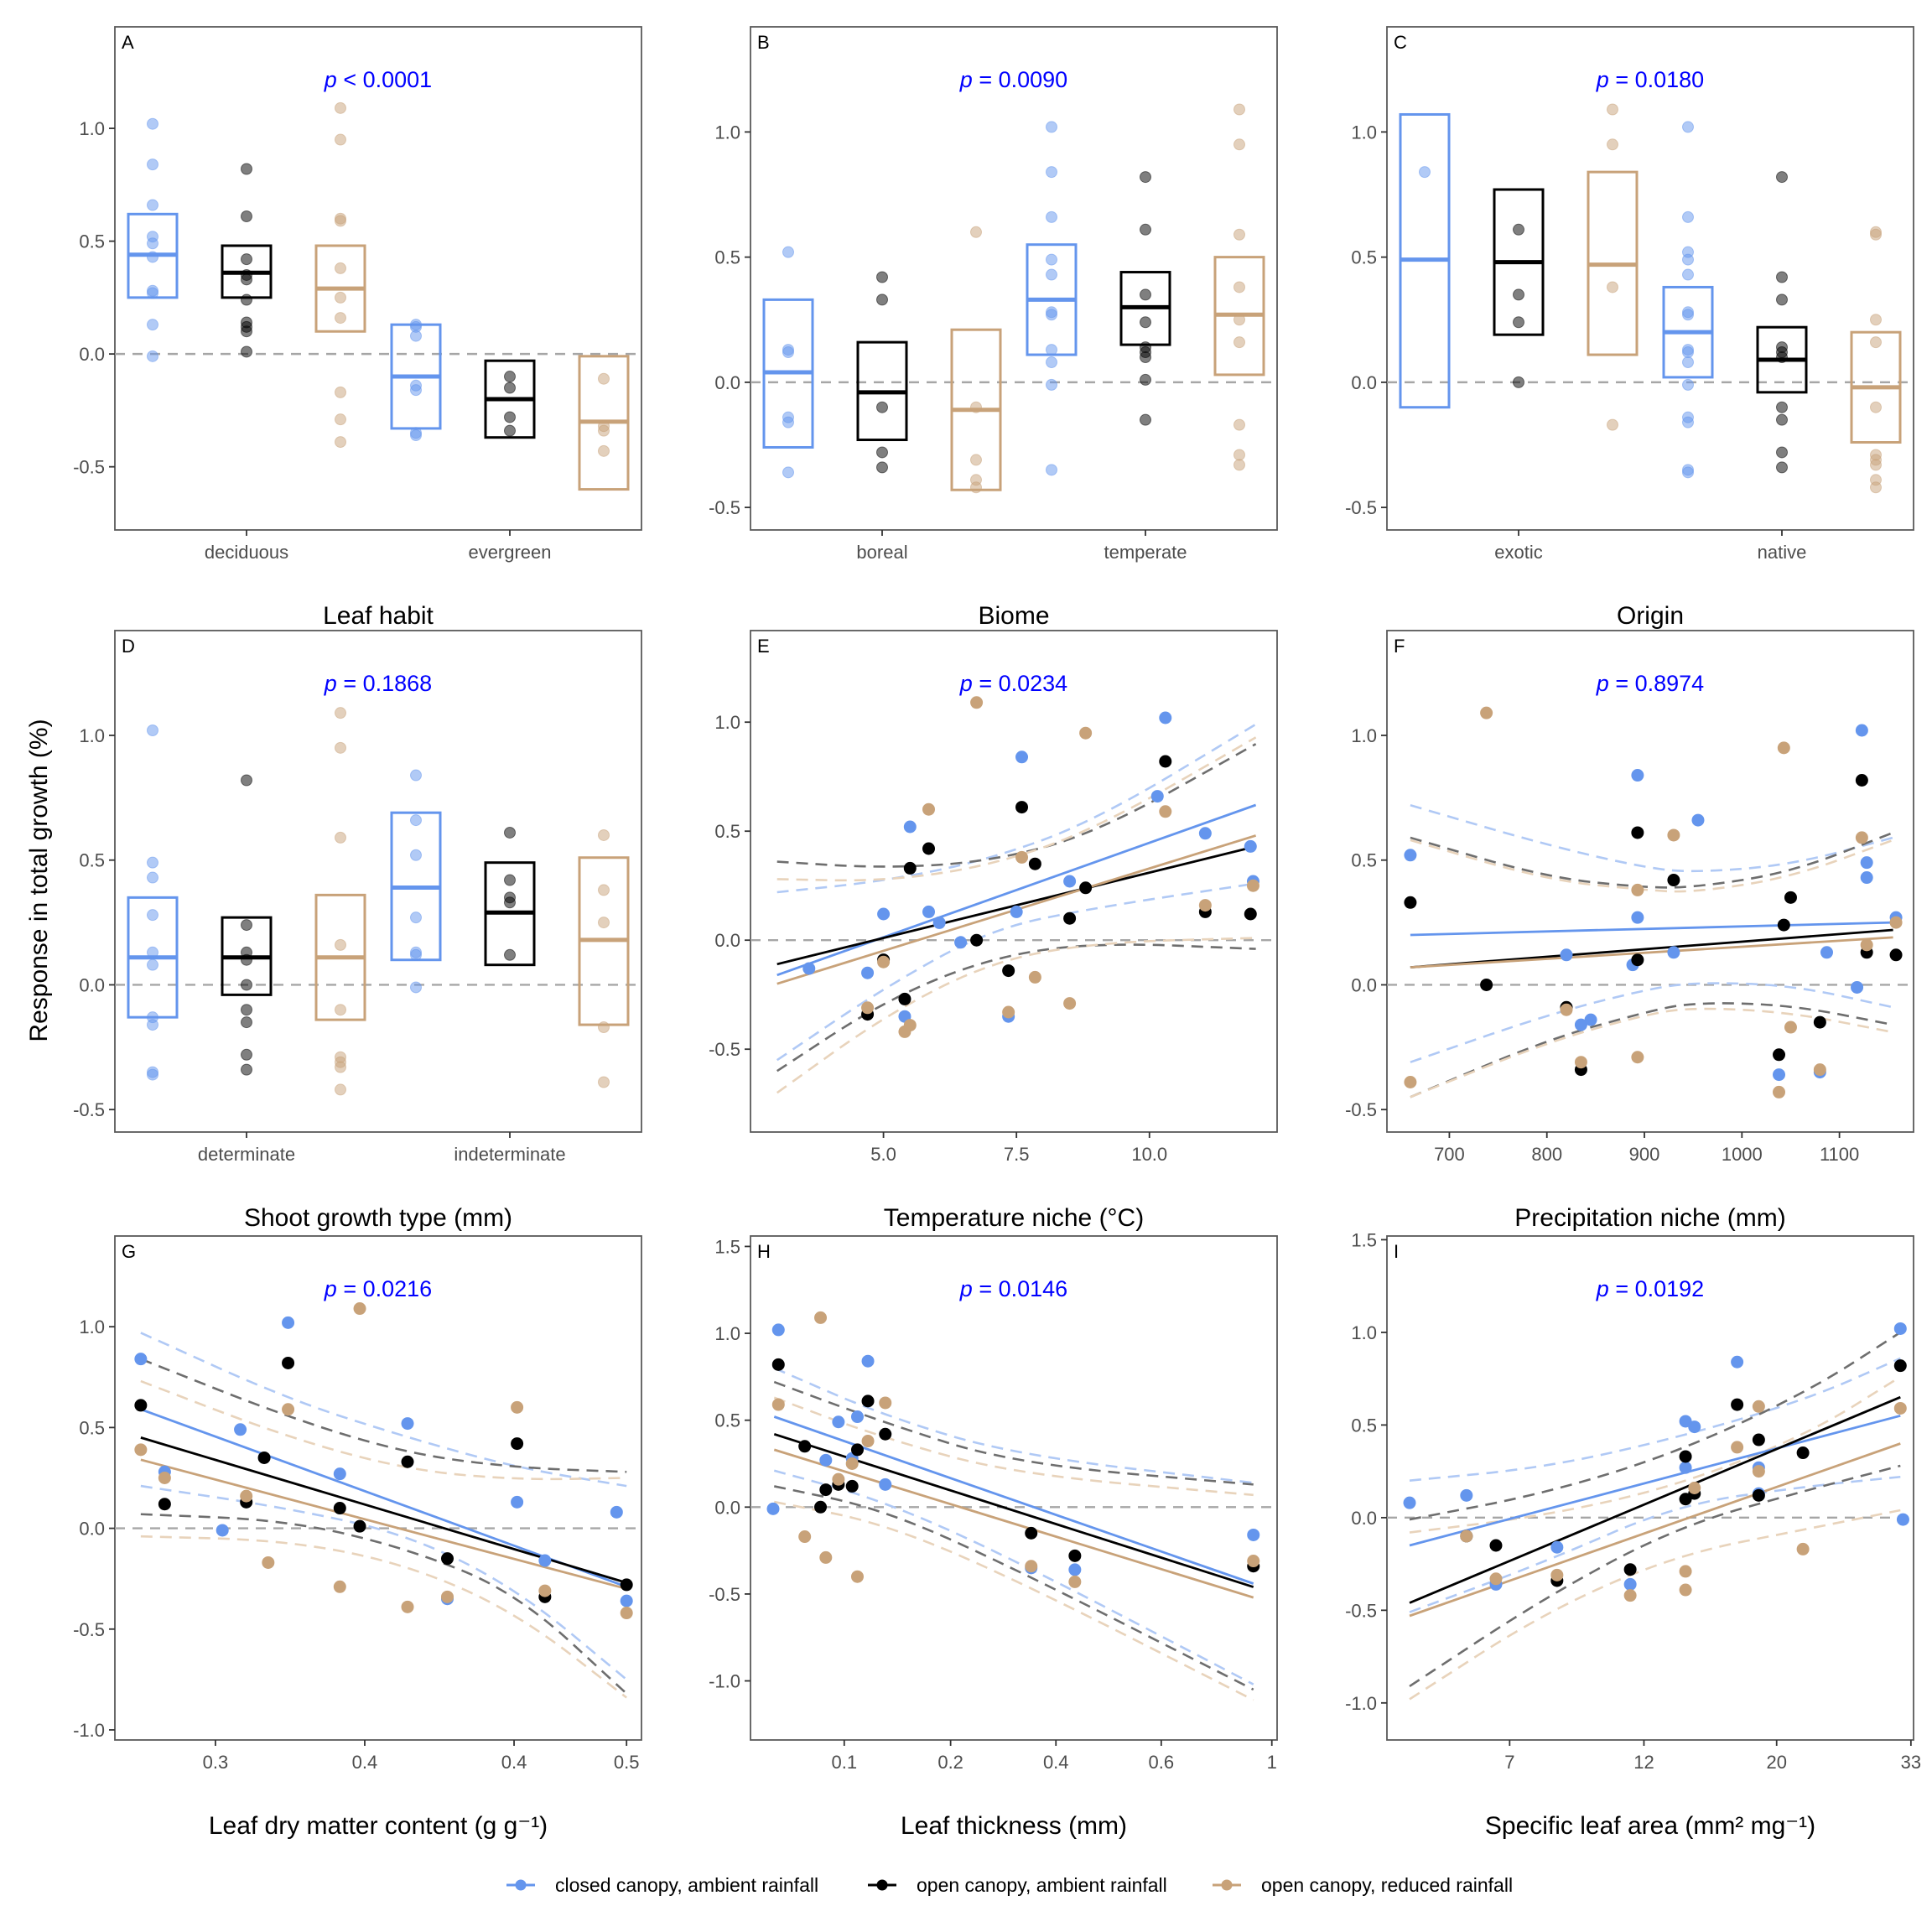  What do you see at coordinates (724, 1049) in the screenshot?
I see `y-tick-label: -0.5` at bounding box center [724, 1049].